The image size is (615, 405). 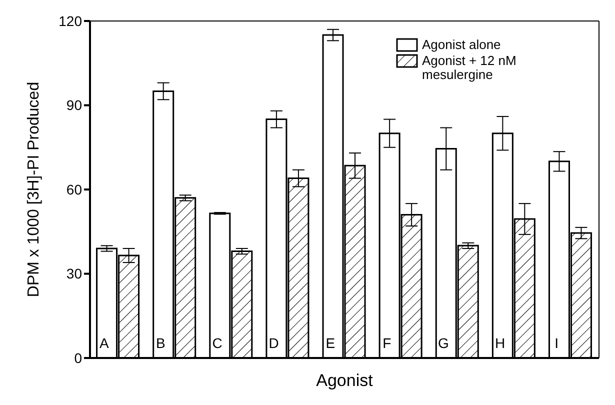 I want to click on legend-label: Agonist + 12 nM mesulergine, so click(x=470, y=67).